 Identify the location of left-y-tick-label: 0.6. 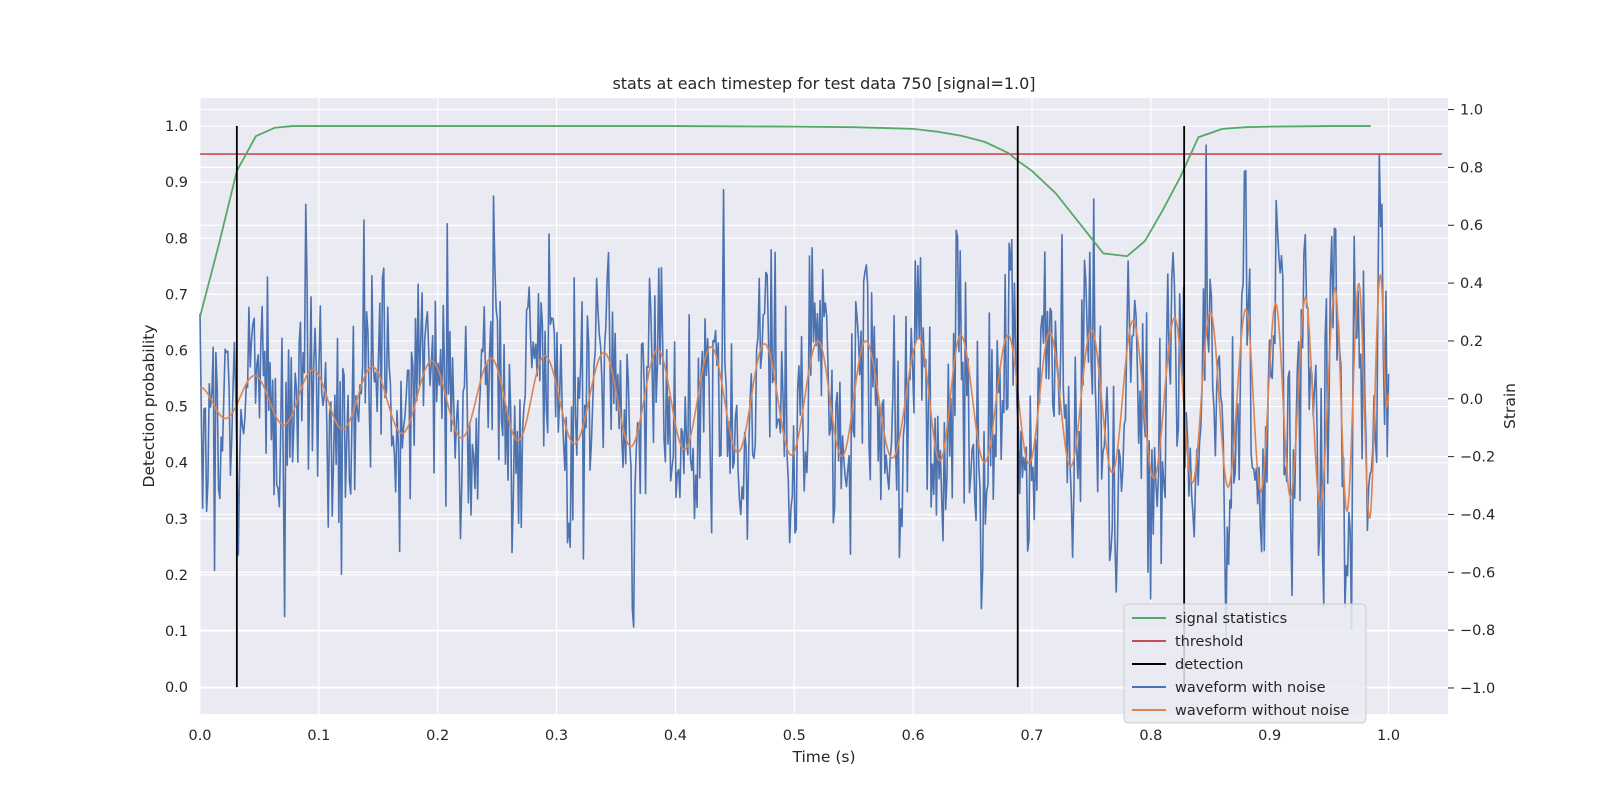
(176, 351).